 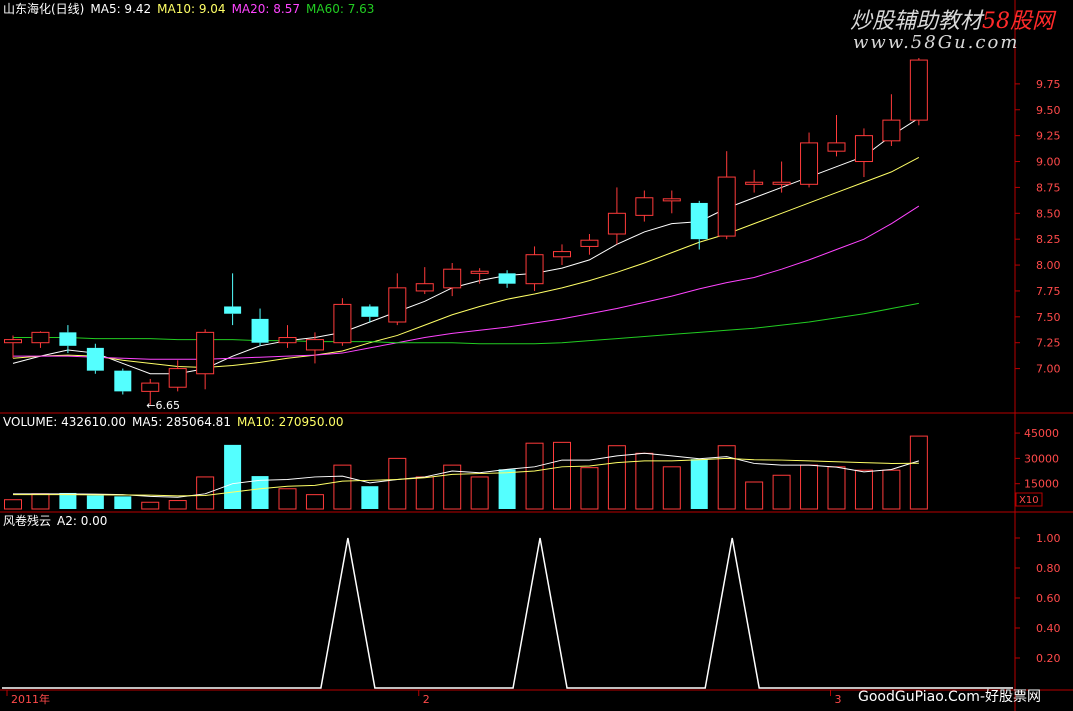 I want to click on volume-unit-label: X10, so click(x=1029, y=500).